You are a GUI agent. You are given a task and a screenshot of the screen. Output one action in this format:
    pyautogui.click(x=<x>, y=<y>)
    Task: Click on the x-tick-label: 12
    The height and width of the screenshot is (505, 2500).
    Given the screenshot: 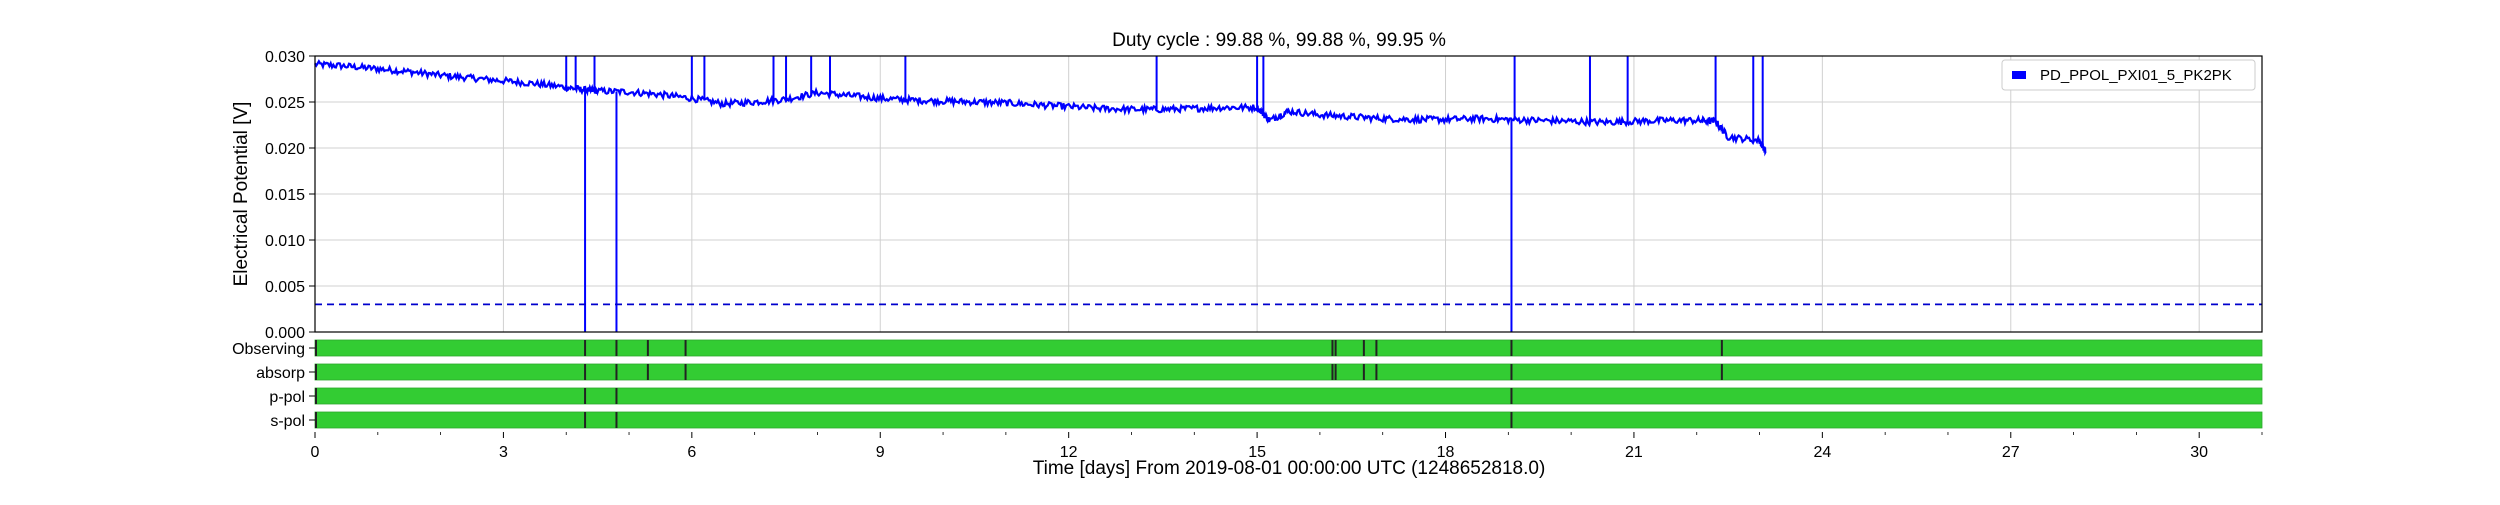 What is the action you would take?
    pyautogui.click(x=1069, y=452)
    